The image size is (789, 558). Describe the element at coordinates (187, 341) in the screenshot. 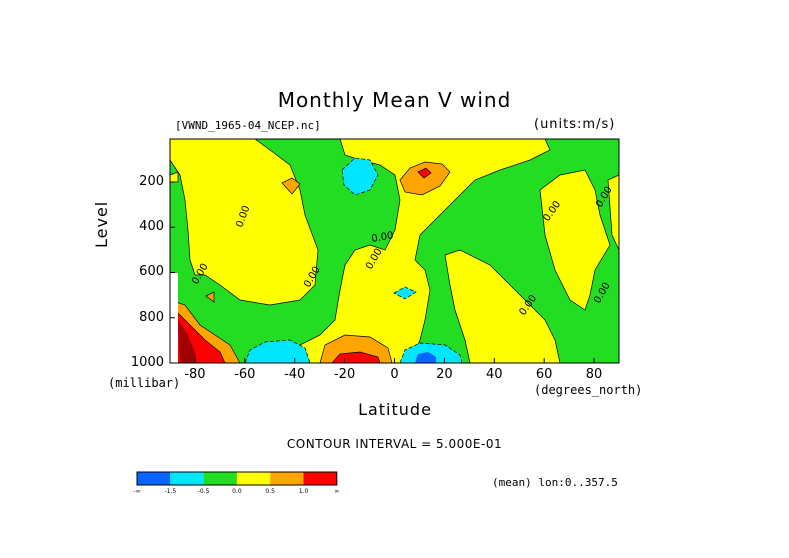

I see `darkred-region-polar` at that location.